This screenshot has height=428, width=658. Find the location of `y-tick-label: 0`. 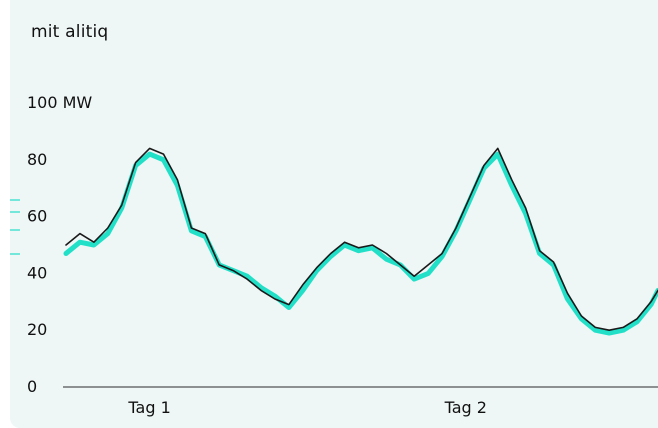

y-tick-label: 0 is located at coordinates (32, 386).